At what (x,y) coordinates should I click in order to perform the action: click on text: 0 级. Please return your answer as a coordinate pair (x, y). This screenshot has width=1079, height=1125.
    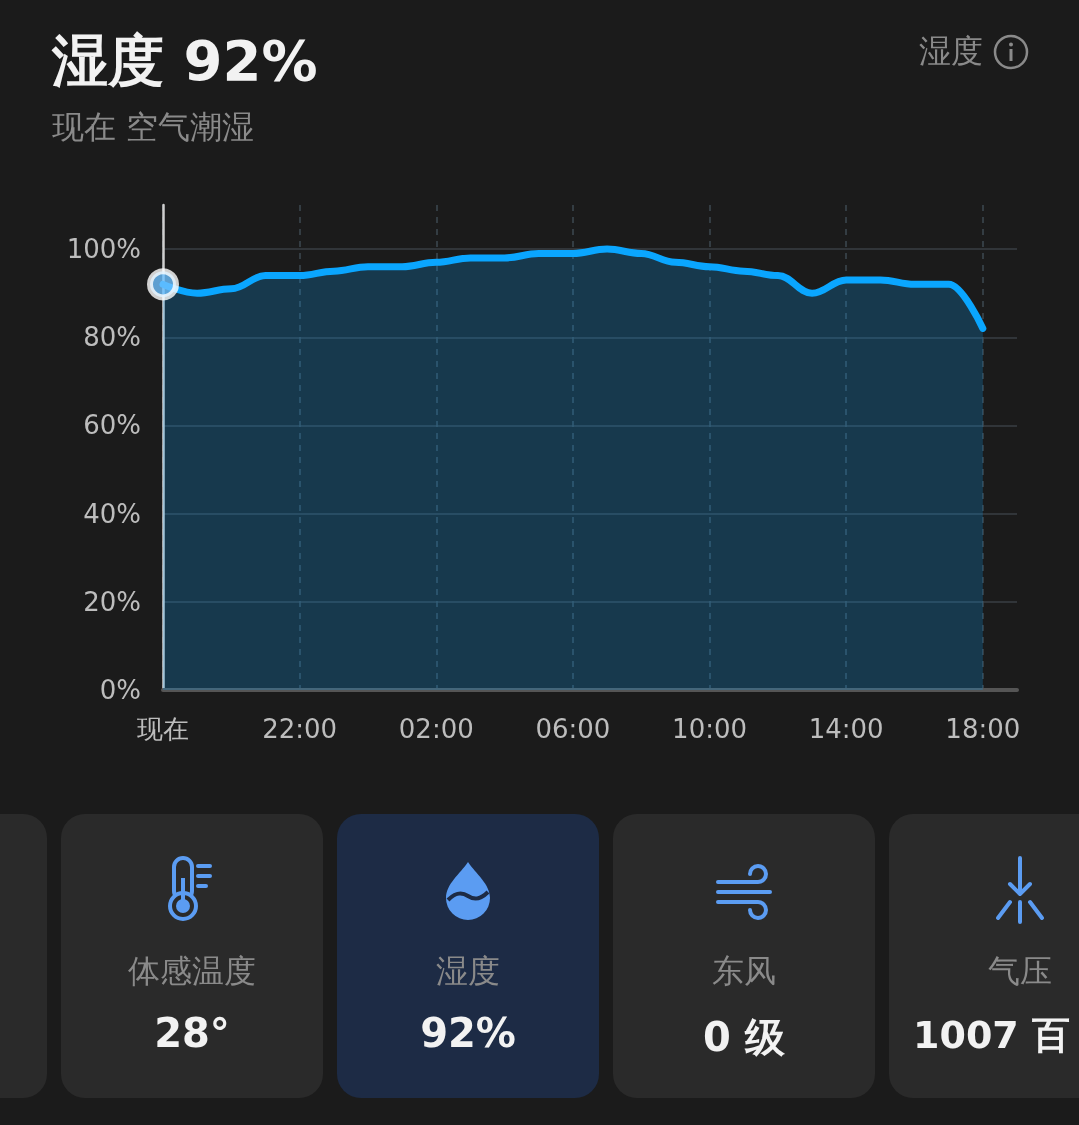
    Looking at the image, I should click on (744, 1037).